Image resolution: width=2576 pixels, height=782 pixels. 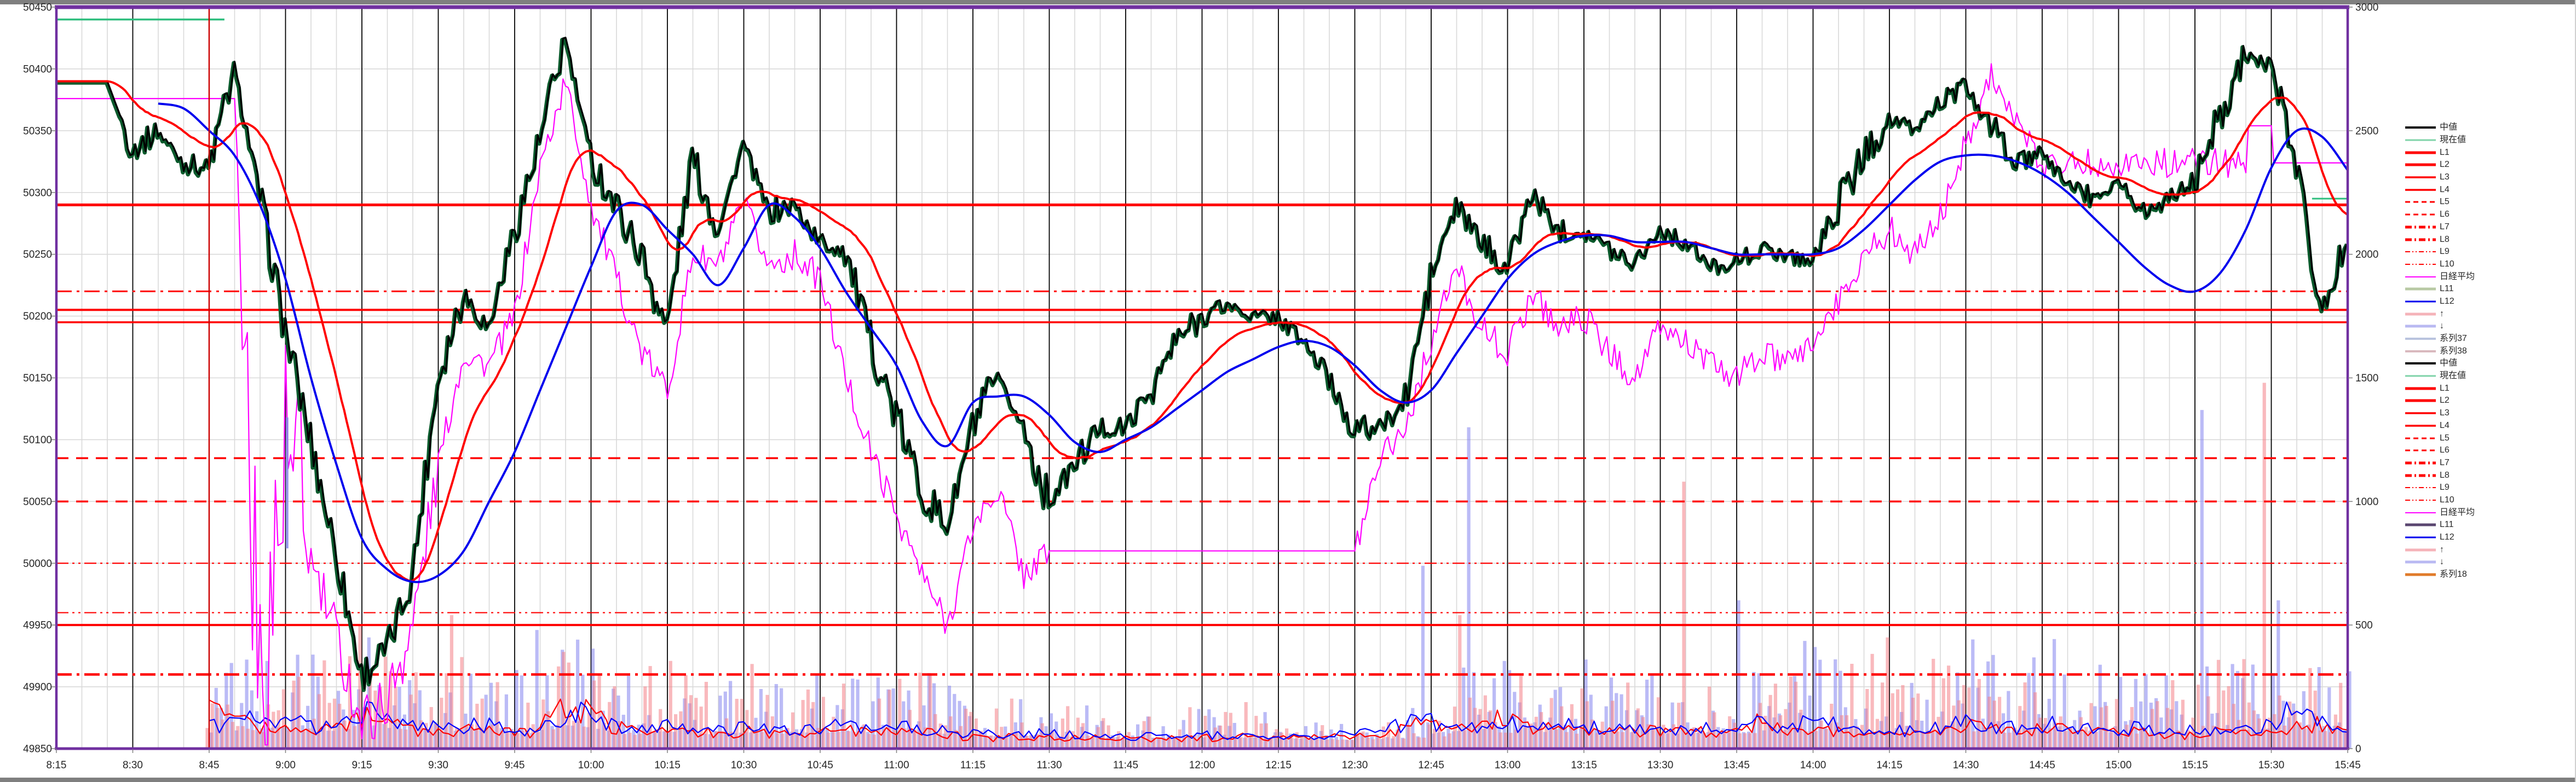 What do you see at coordinates (1431, 765) in the screenshot?
I see `x-axis-label: 12:45` at bounding box center [1431, 765].